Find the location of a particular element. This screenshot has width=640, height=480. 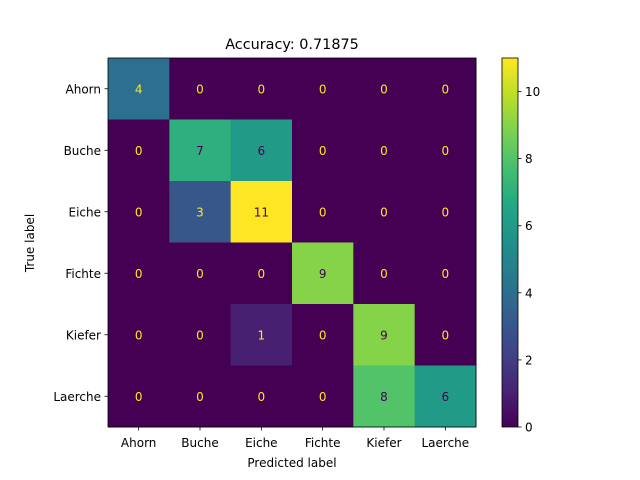

y-axis-label: True label is located at coordinates (30, 243).